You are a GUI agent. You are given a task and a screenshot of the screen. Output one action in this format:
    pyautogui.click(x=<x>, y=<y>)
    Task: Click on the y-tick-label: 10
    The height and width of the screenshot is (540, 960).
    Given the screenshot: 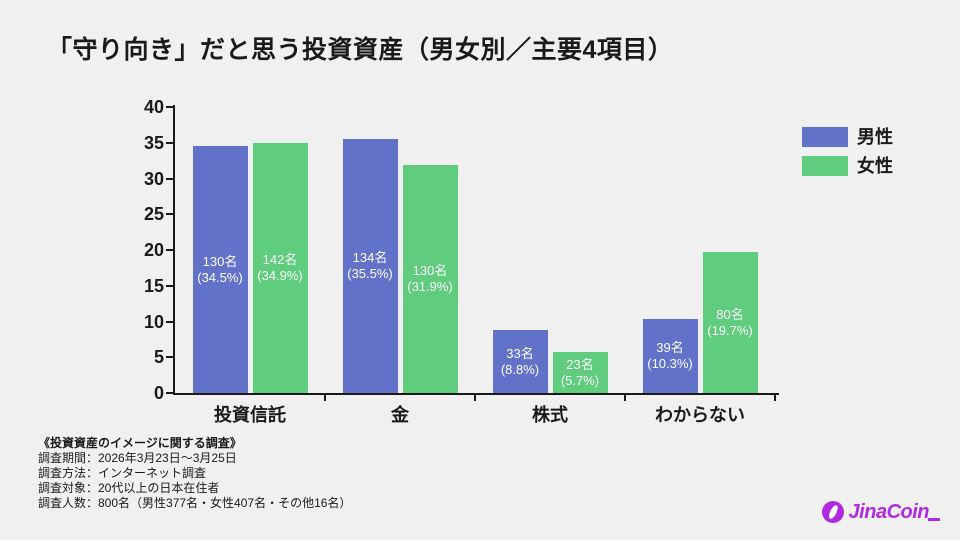 What is the action you would take?
    pyautogui.click(x=153, y=321)
    